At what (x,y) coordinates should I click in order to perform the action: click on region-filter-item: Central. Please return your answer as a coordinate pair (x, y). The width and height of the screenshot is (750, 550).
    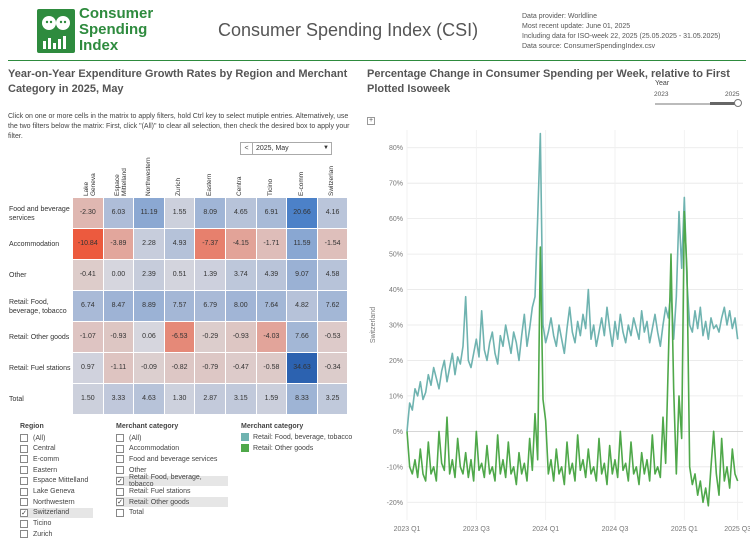
    Looking at the image, I should click on (56, 449).